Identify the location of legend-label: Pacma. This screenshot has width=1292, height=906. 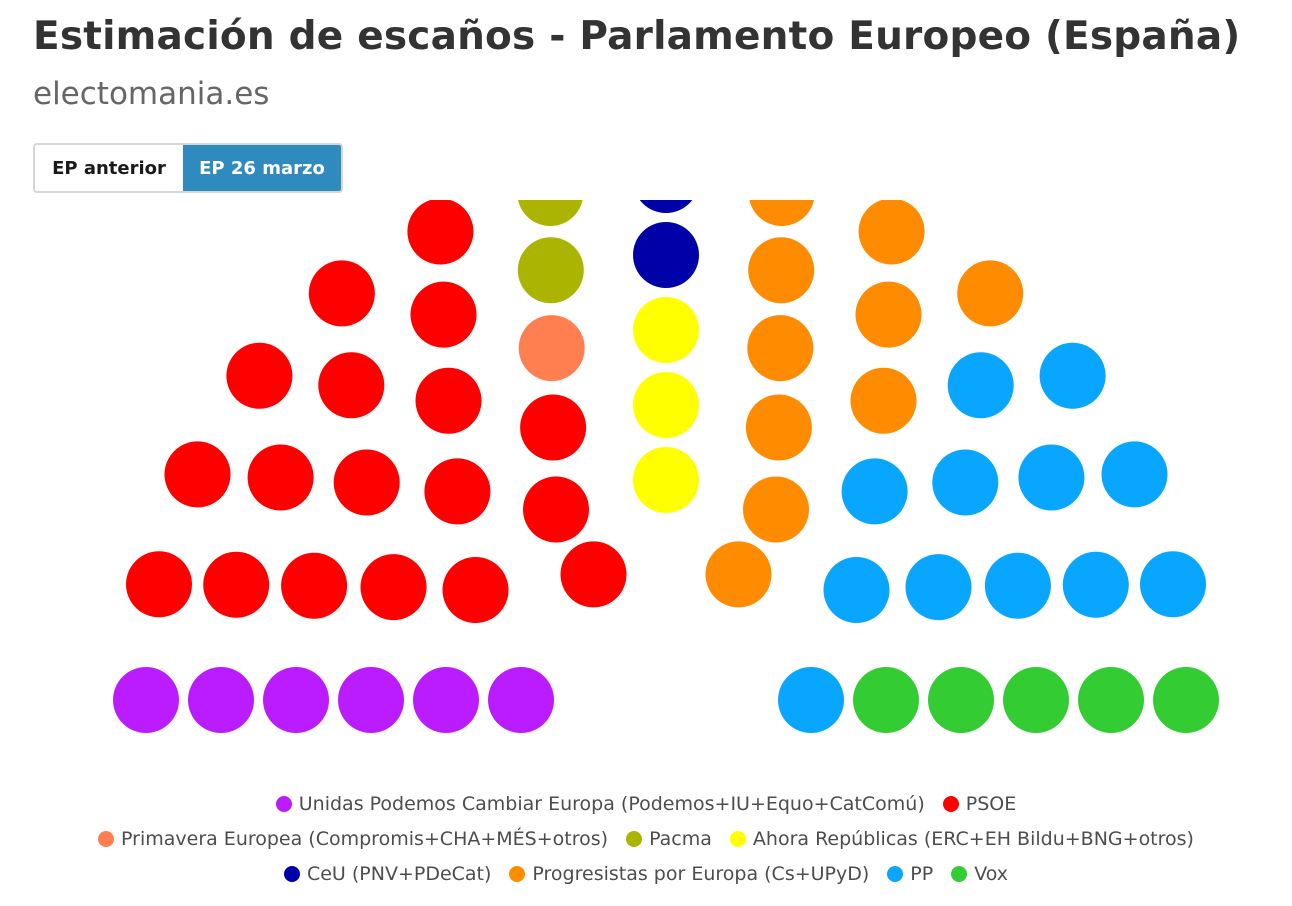
(680, 838).